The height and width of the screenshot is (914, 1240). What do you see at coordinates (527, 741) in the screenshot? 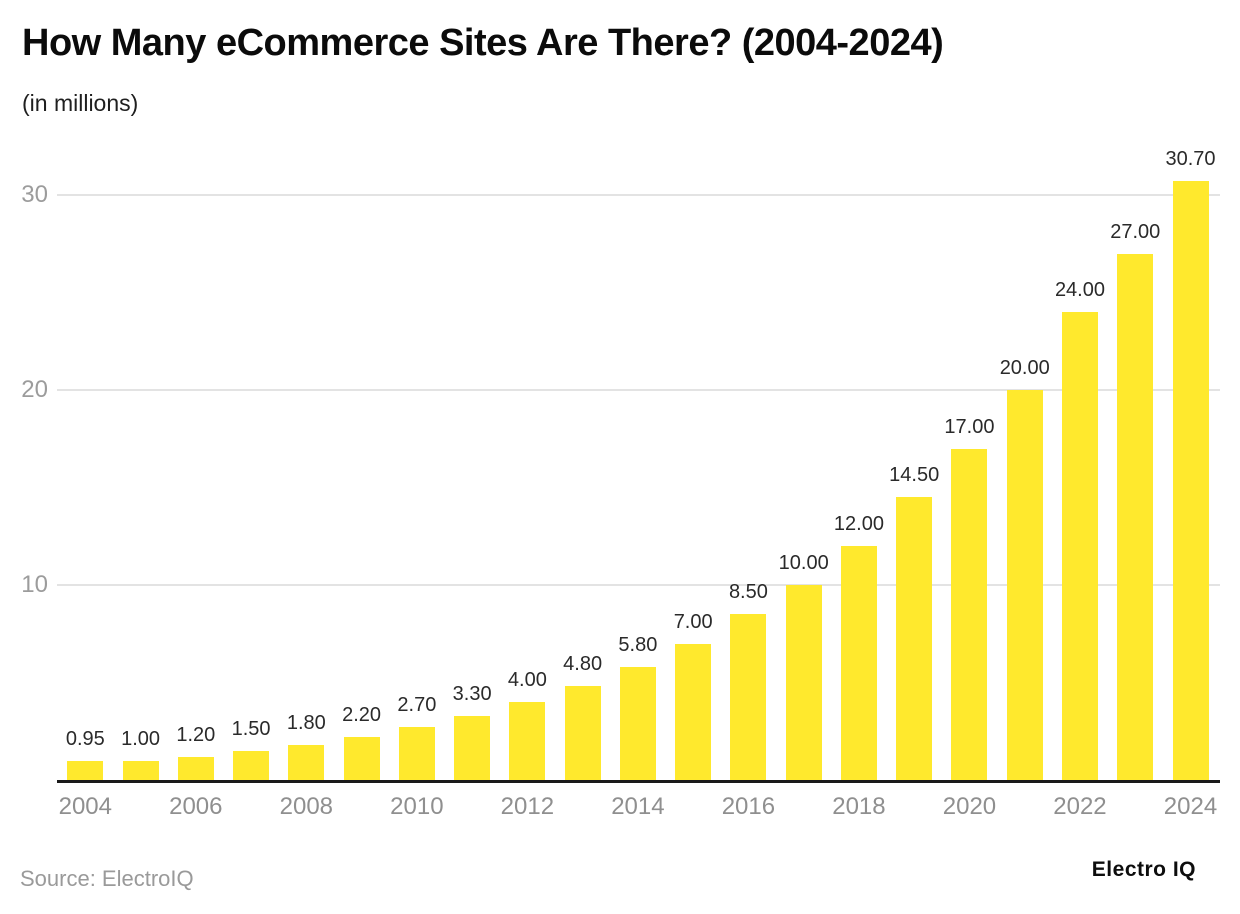
I see `bar-2012` at bounding box center [527, 741].